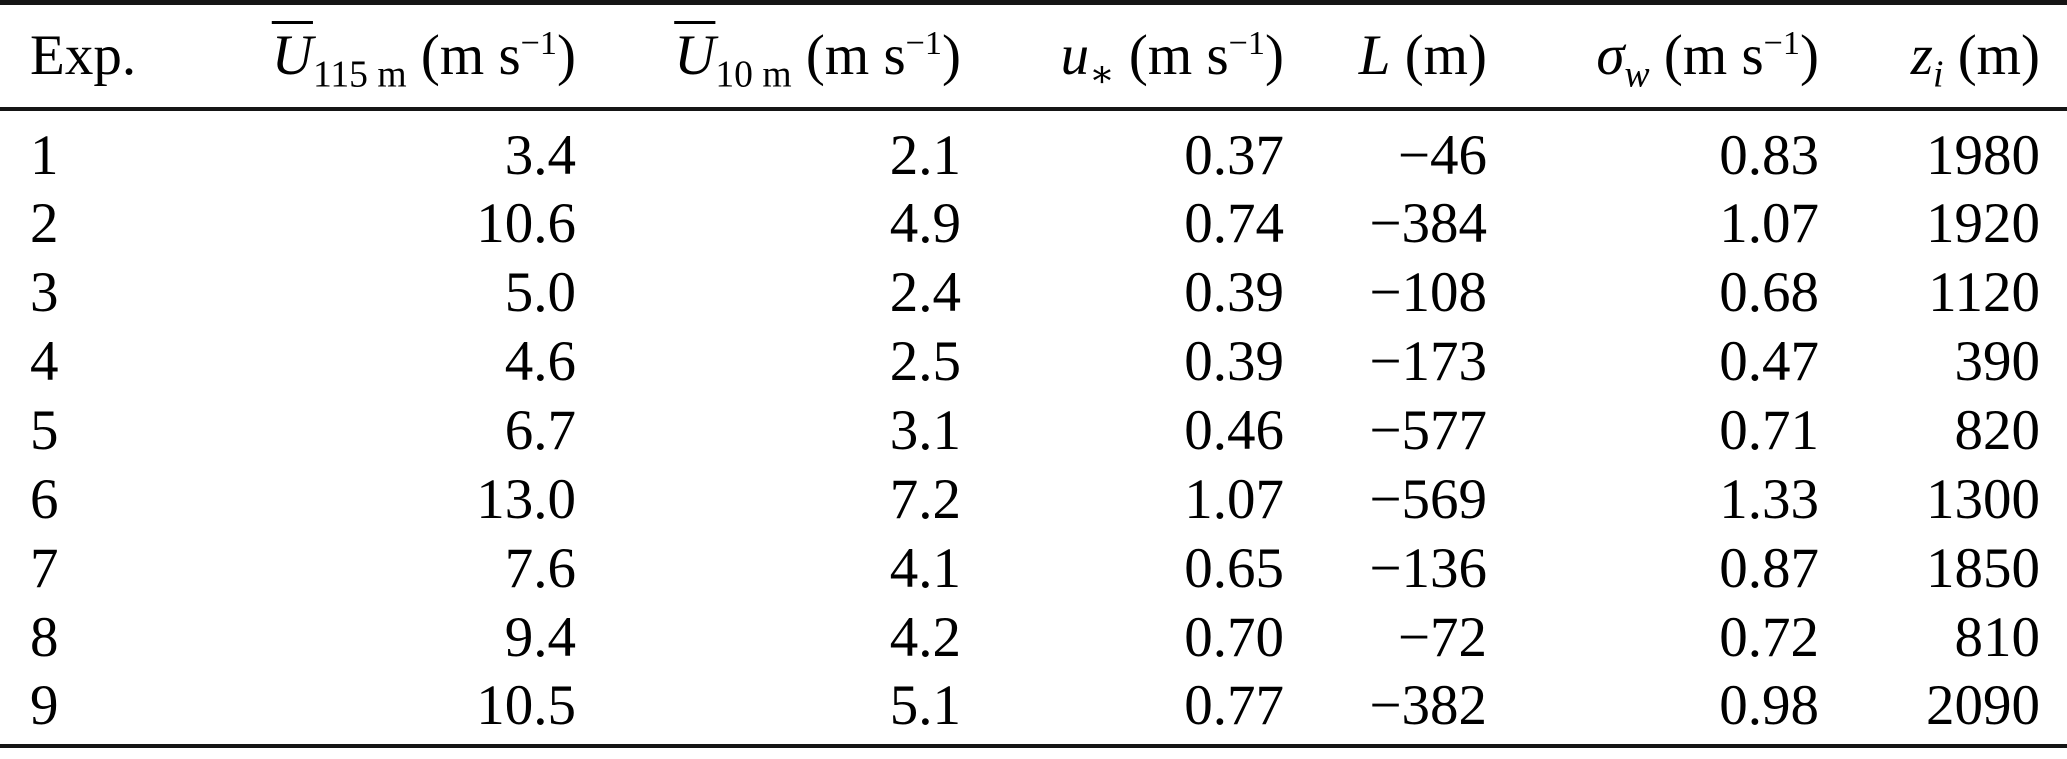  I want to click on column-header-u-star: u∗ (m s−1), so click(1123, 56).